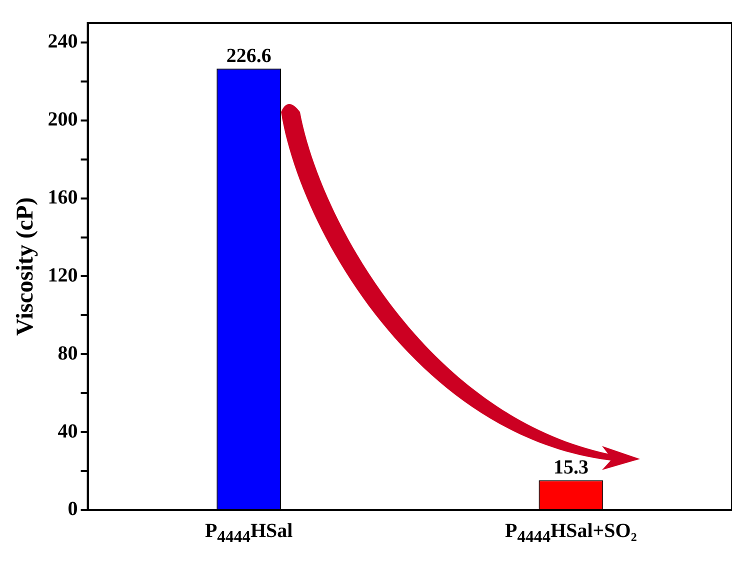 This screenshot has height=566, width=740. I want to click on y-tick-label: 240, so click(63, 41).